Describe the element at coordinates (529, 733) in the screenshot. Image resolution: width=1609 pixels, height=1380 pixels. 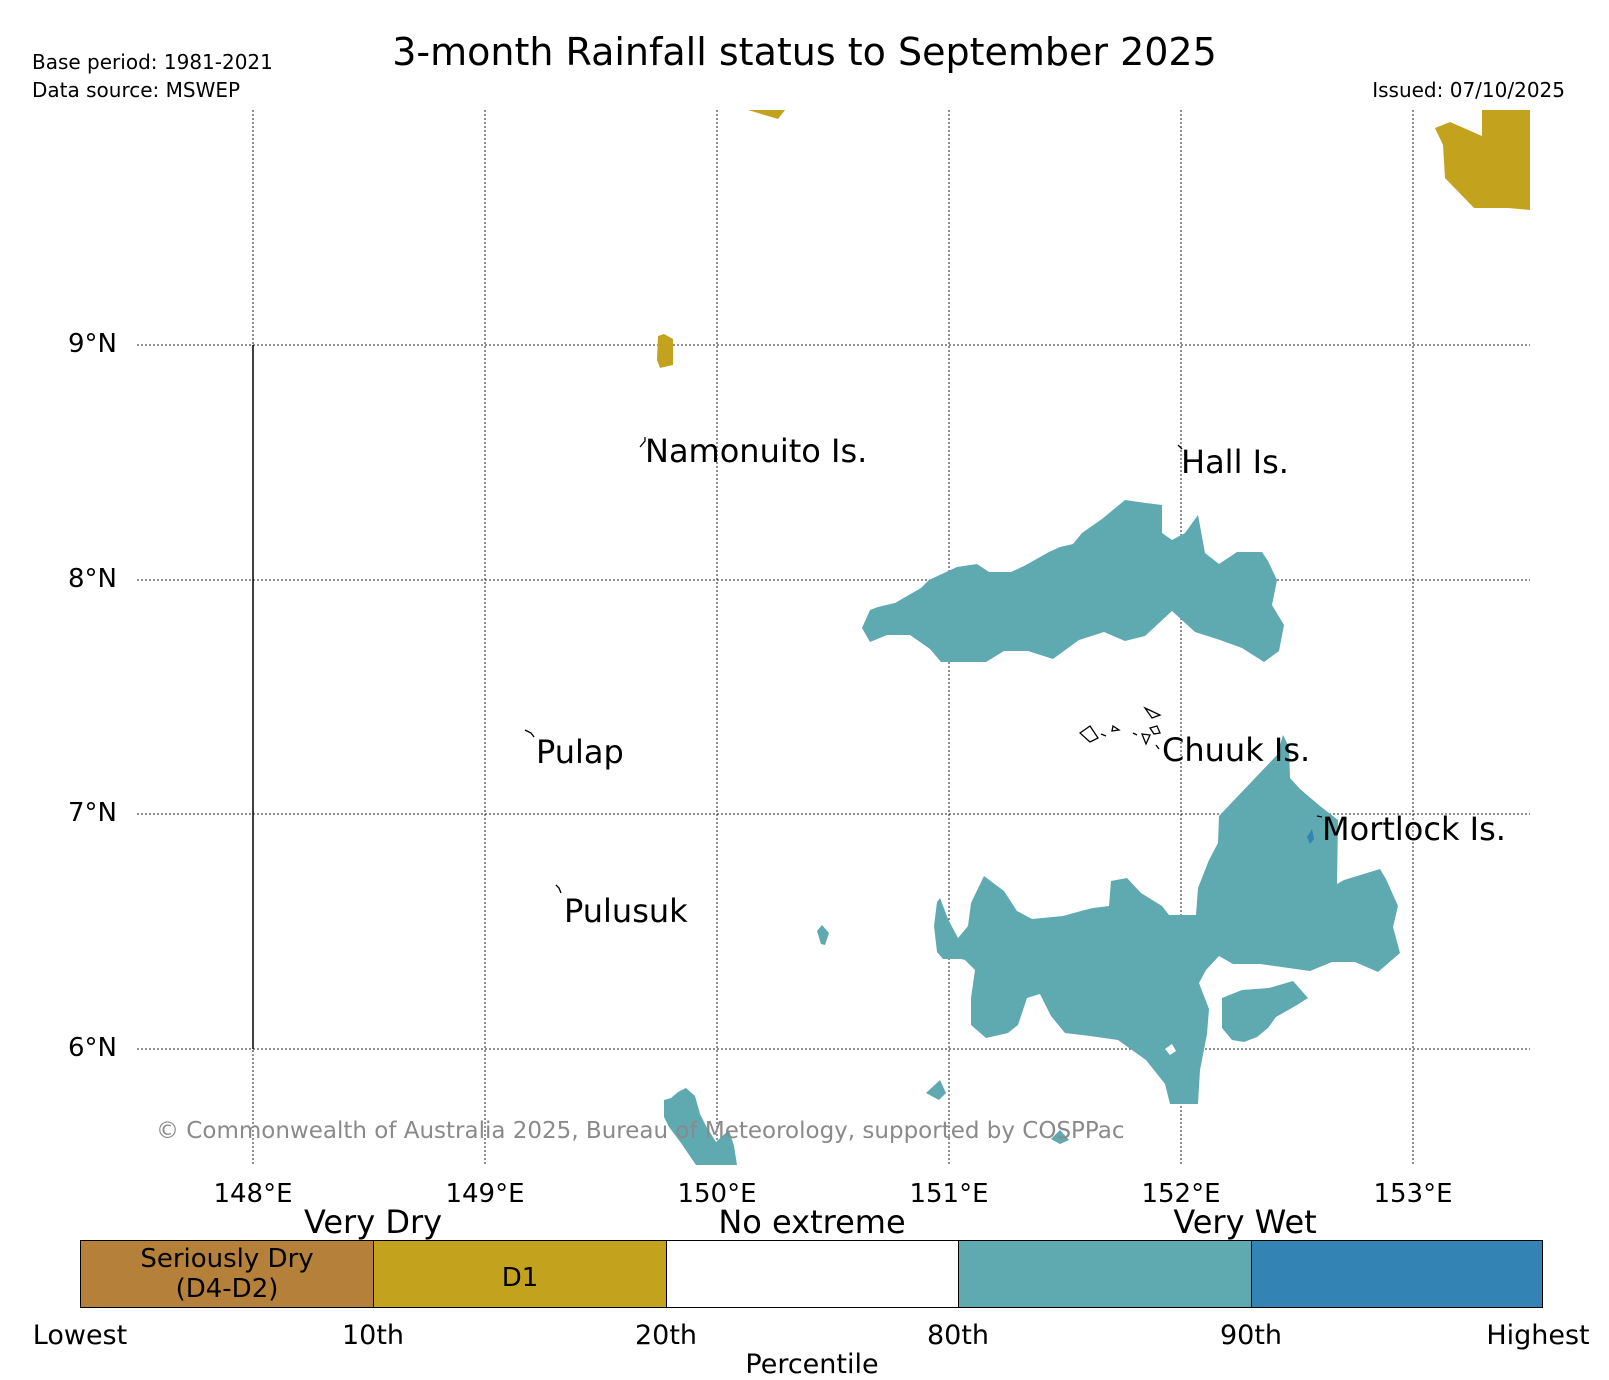
I see `pulap-outline` at that location.